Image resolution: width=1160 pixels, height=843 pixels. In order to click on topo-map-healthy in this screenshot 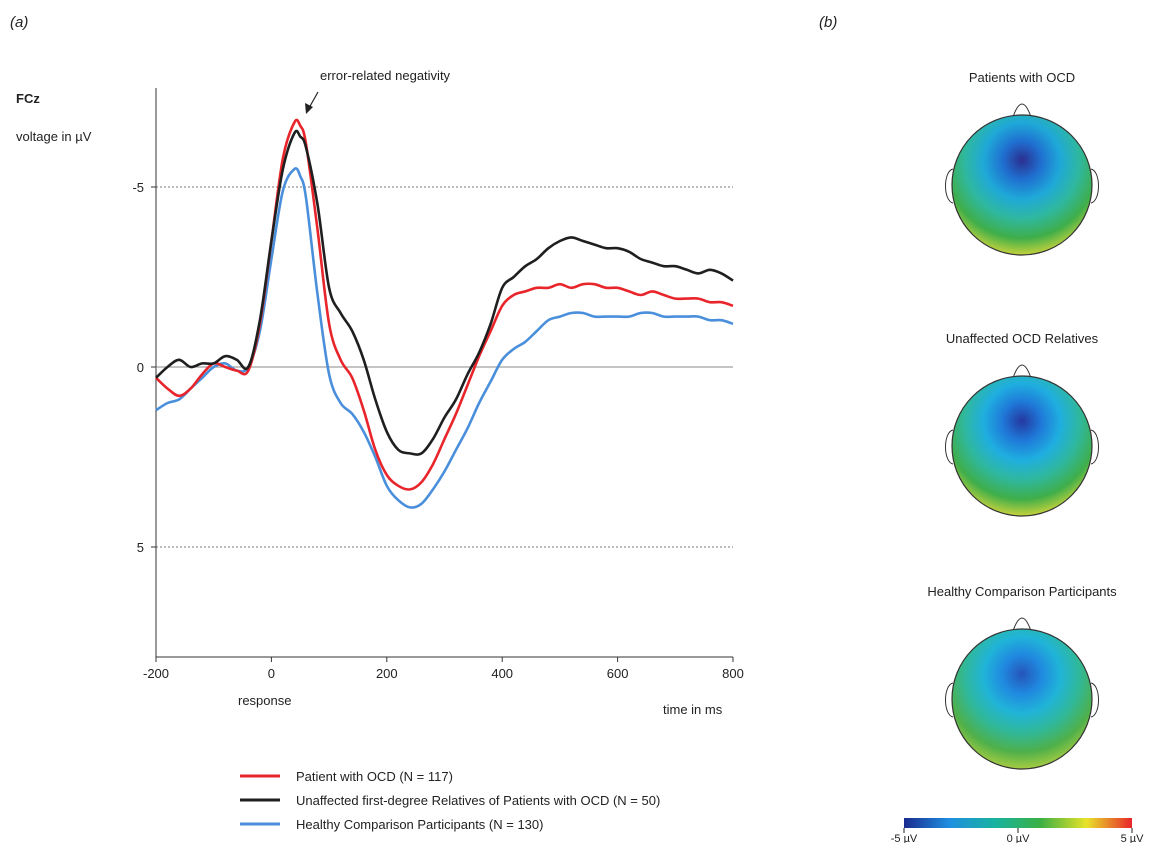, I will do `click(1022, 693)`.